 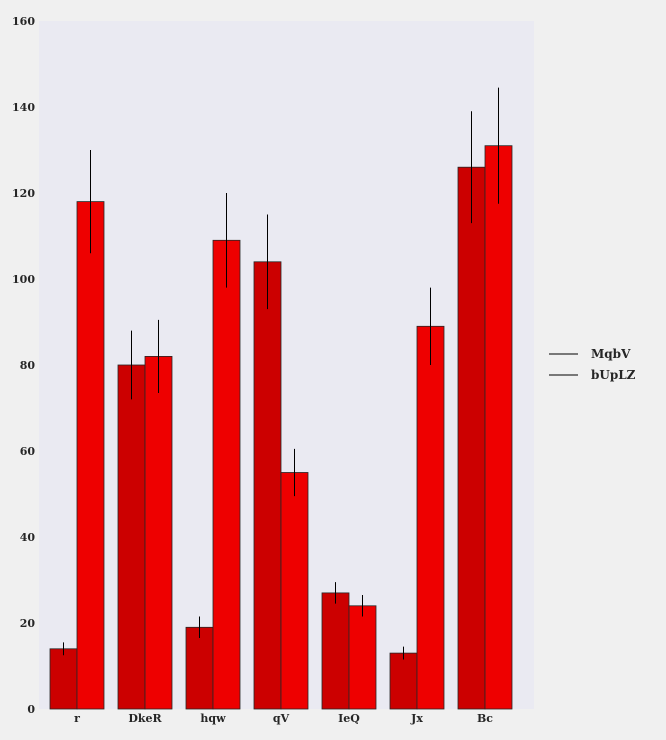 I want to click on y-tick-label: 40, so click(x=28, y=537).